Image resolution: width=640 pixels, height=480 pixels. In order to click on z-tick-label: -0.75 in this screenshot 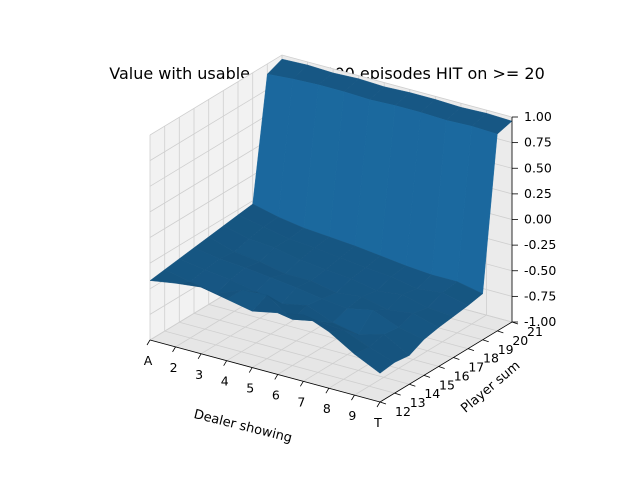, I will do `click(540, 295)`.